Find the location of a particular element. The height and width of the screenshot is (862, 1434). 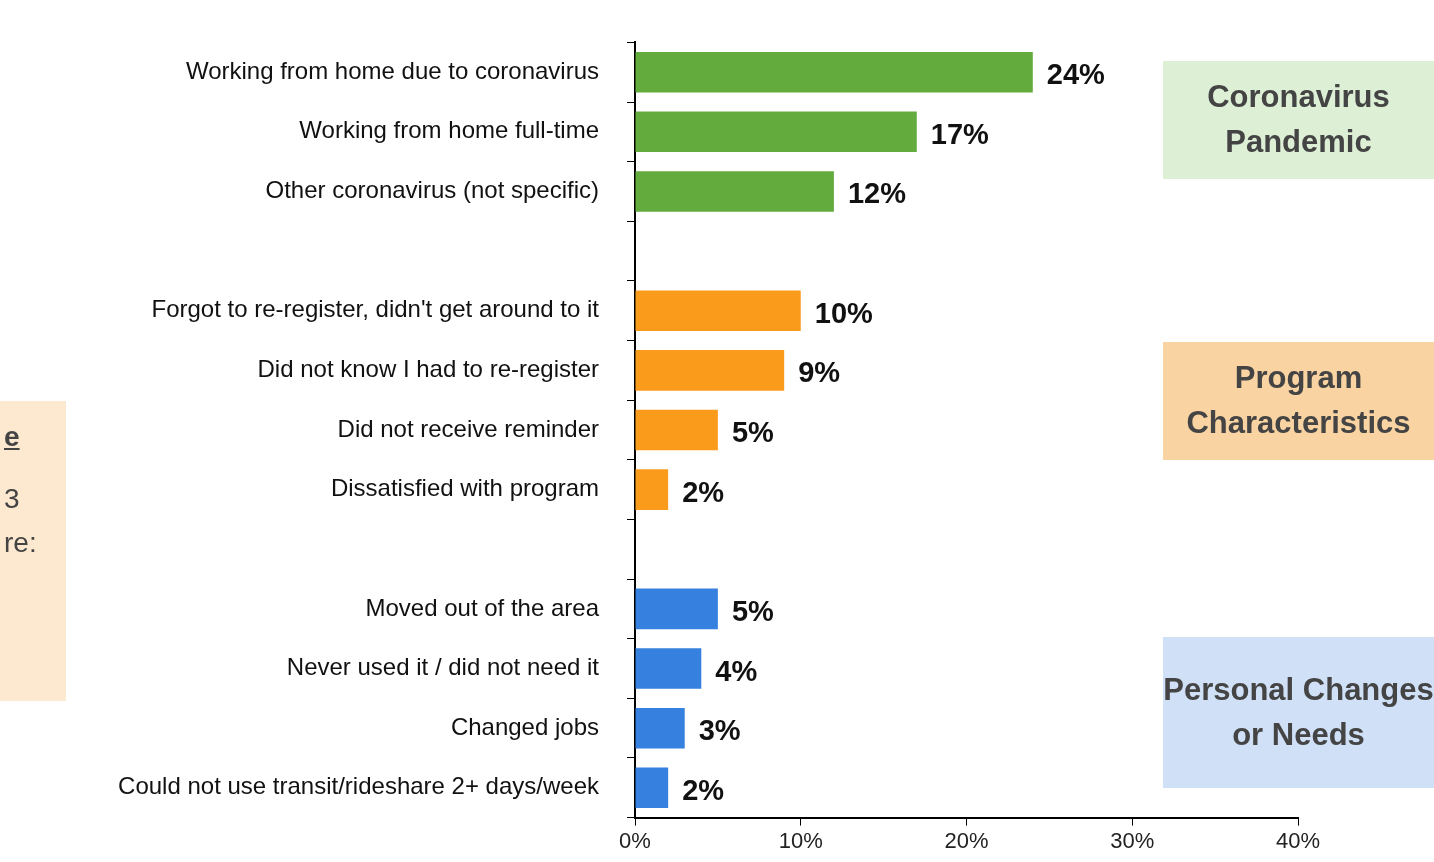

y-tick-label: Did not receive reminder is located at coordinates (468, 428).